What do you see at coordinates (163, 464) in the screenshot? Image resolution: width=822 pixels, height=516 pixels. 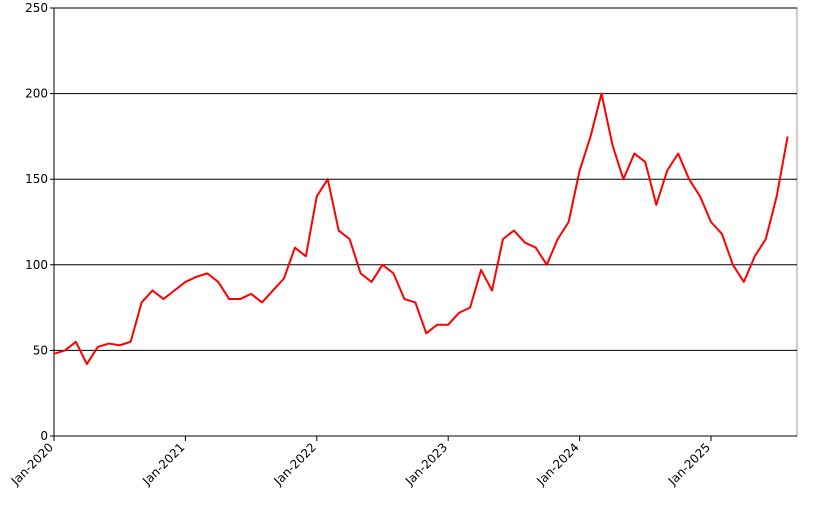 I see `x-tick-label: Jan-2021` at bounding box center [163, 464].